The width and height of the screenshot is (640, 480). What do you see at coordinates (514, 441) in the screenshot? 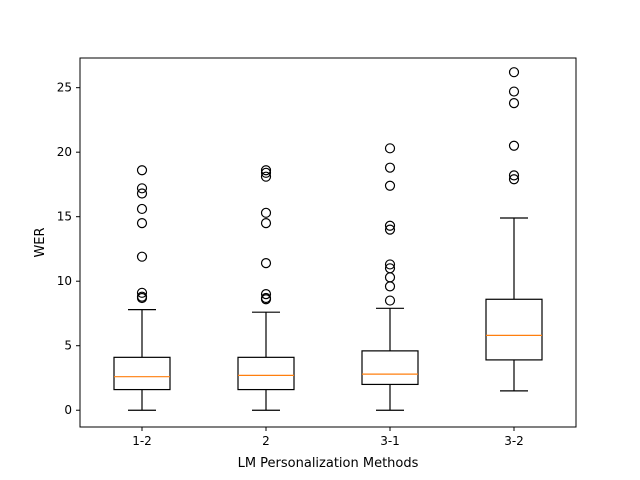
I see `x-tick-label: 3-2` at bounding box center [514, 441].